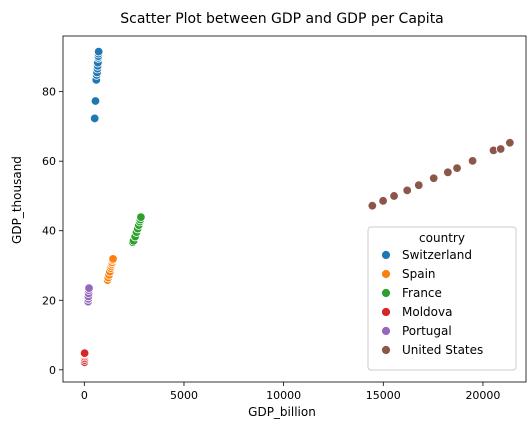 Image resolution: width=532 pixels, height=432 pixels. What do you see at coordinates (184, 395) in the screenshot?
I see `x-tick-label: 5000` at bounding box center [184, 395].